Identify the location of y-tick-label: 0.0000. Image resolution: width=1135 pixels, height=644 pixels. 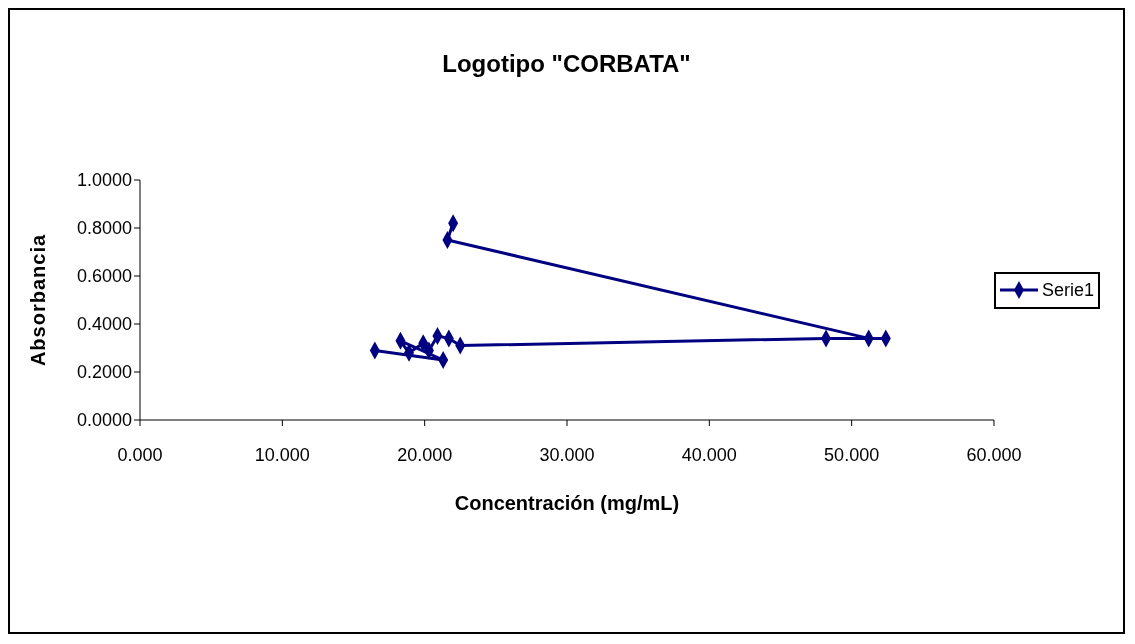
(104, 420).